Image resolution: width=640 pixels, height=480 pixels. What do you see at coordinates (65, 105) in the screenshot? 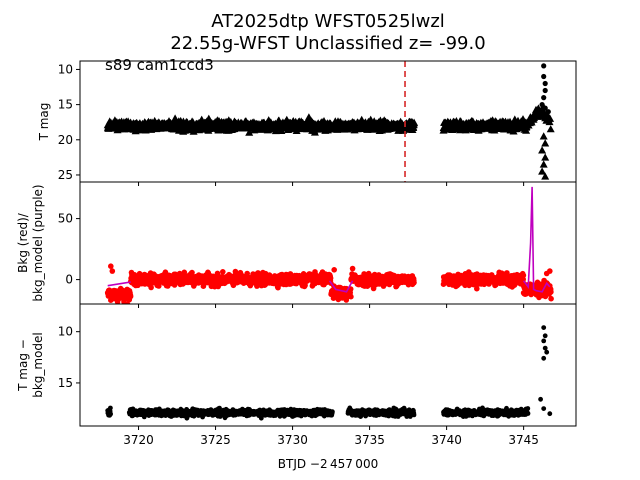
I see `y-tick-label: 15` at bounding box center [65, 105].